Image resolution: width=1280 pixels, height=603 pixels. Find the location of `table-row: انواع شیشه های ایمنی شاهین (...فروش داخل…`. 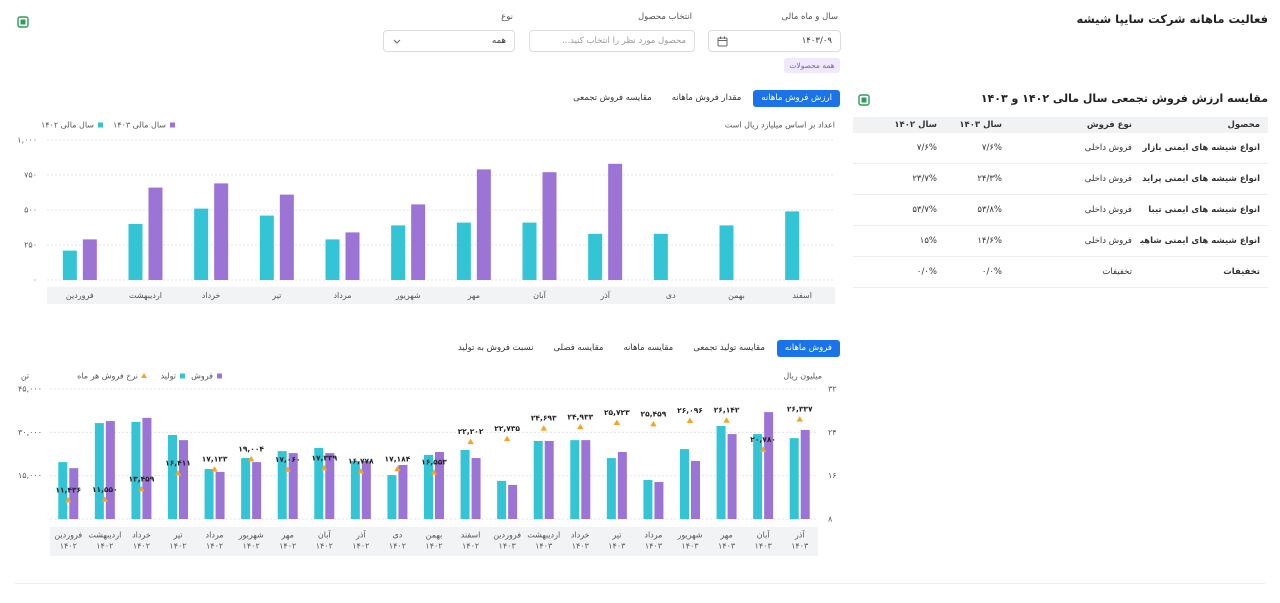

table-row: انواع شیشه های ایمنی شاهین (...فروش داخل… is located at coordinates (1060, 241).